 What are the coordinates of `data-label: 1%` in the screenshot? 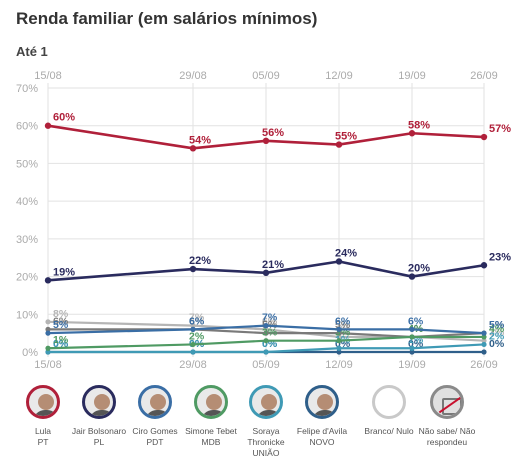 It's located at (61, 340).